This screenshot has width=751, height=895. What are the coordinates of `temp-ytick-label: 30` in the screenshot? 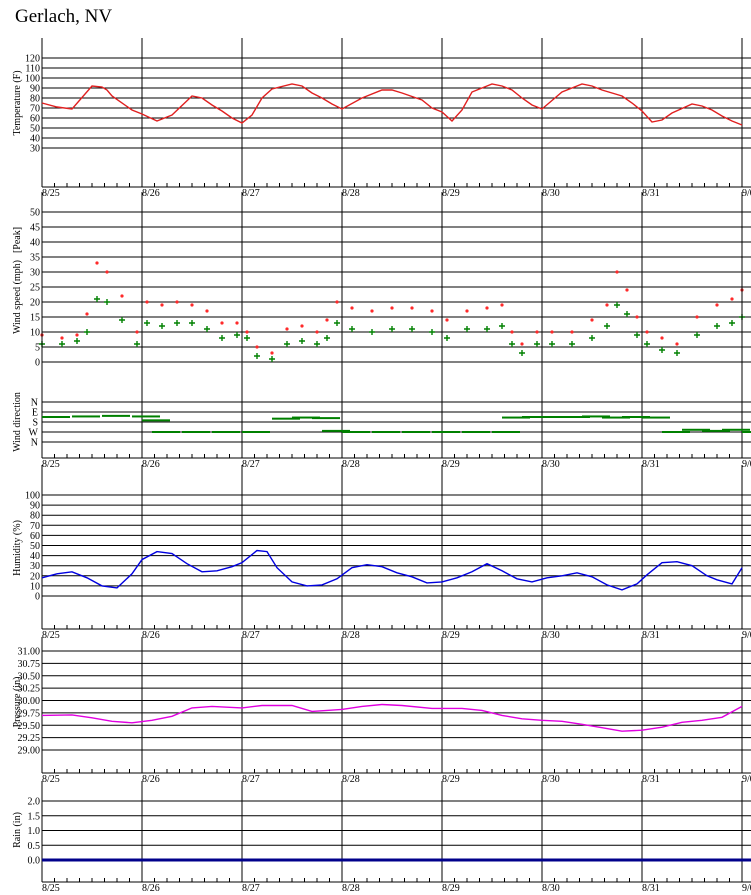 It's located at (35, 149).